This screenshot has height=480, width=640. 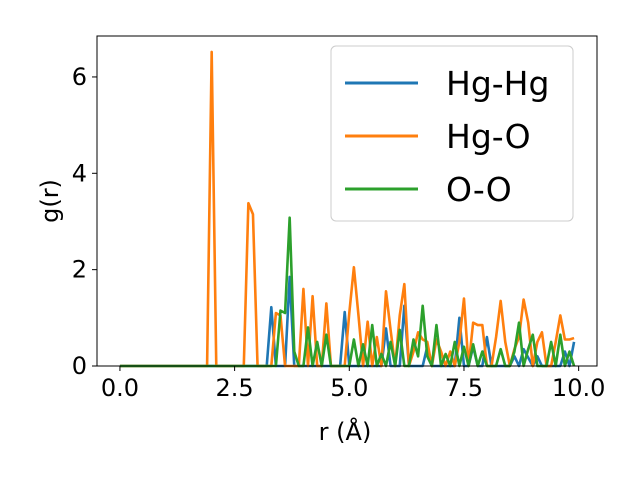 What do you see at coordinates (497, 83) in the screenshot?
I see `legend-label-hg-hg: Hg-Hg` at bounding box center [497, 83].